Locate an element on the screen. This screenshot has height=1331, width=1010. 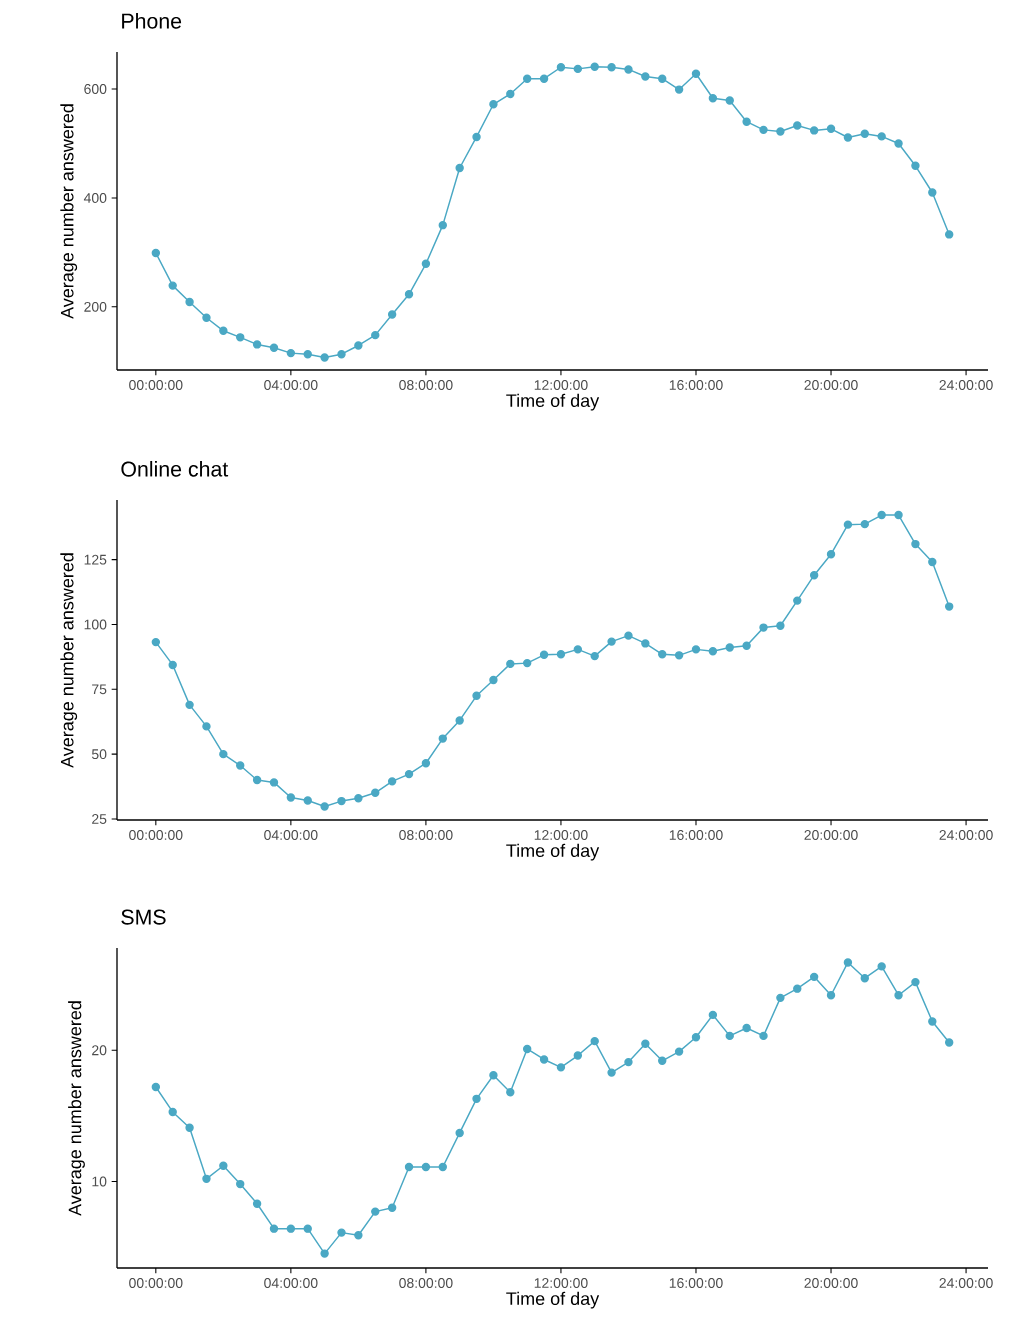
y-tick-label: 50 is located at coordinates (99, 754).